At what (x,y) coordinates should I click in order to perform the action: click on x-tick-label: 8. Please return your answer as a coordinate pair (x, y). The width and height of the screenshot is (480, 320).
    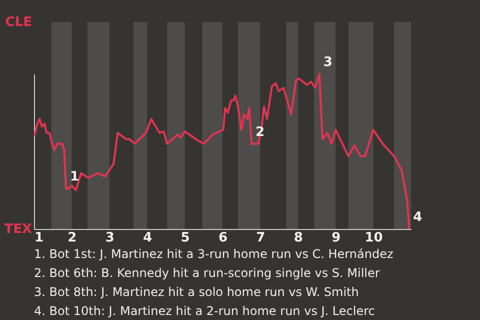
    Looking at the image, I should click on (298, 238).